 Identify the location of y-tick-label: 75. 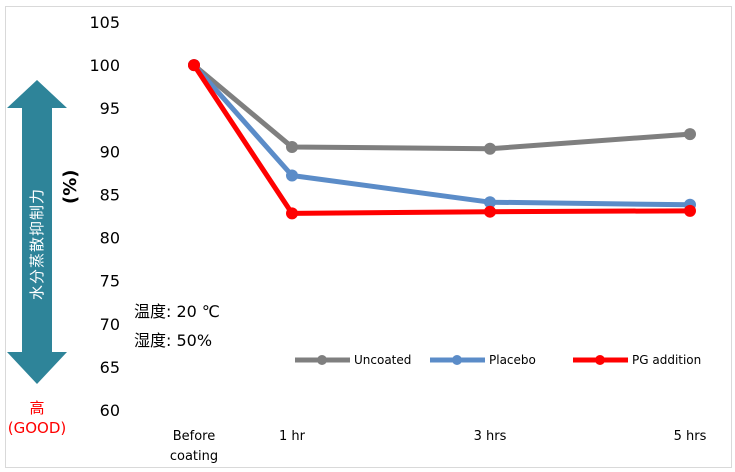
(110, 281).